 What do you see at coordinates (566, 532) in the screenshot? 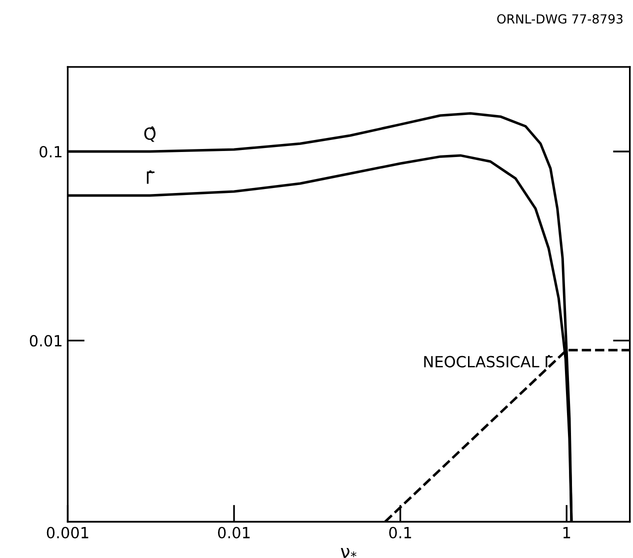
I see `x-tick-label: 1` at bounding box center [566, 532].